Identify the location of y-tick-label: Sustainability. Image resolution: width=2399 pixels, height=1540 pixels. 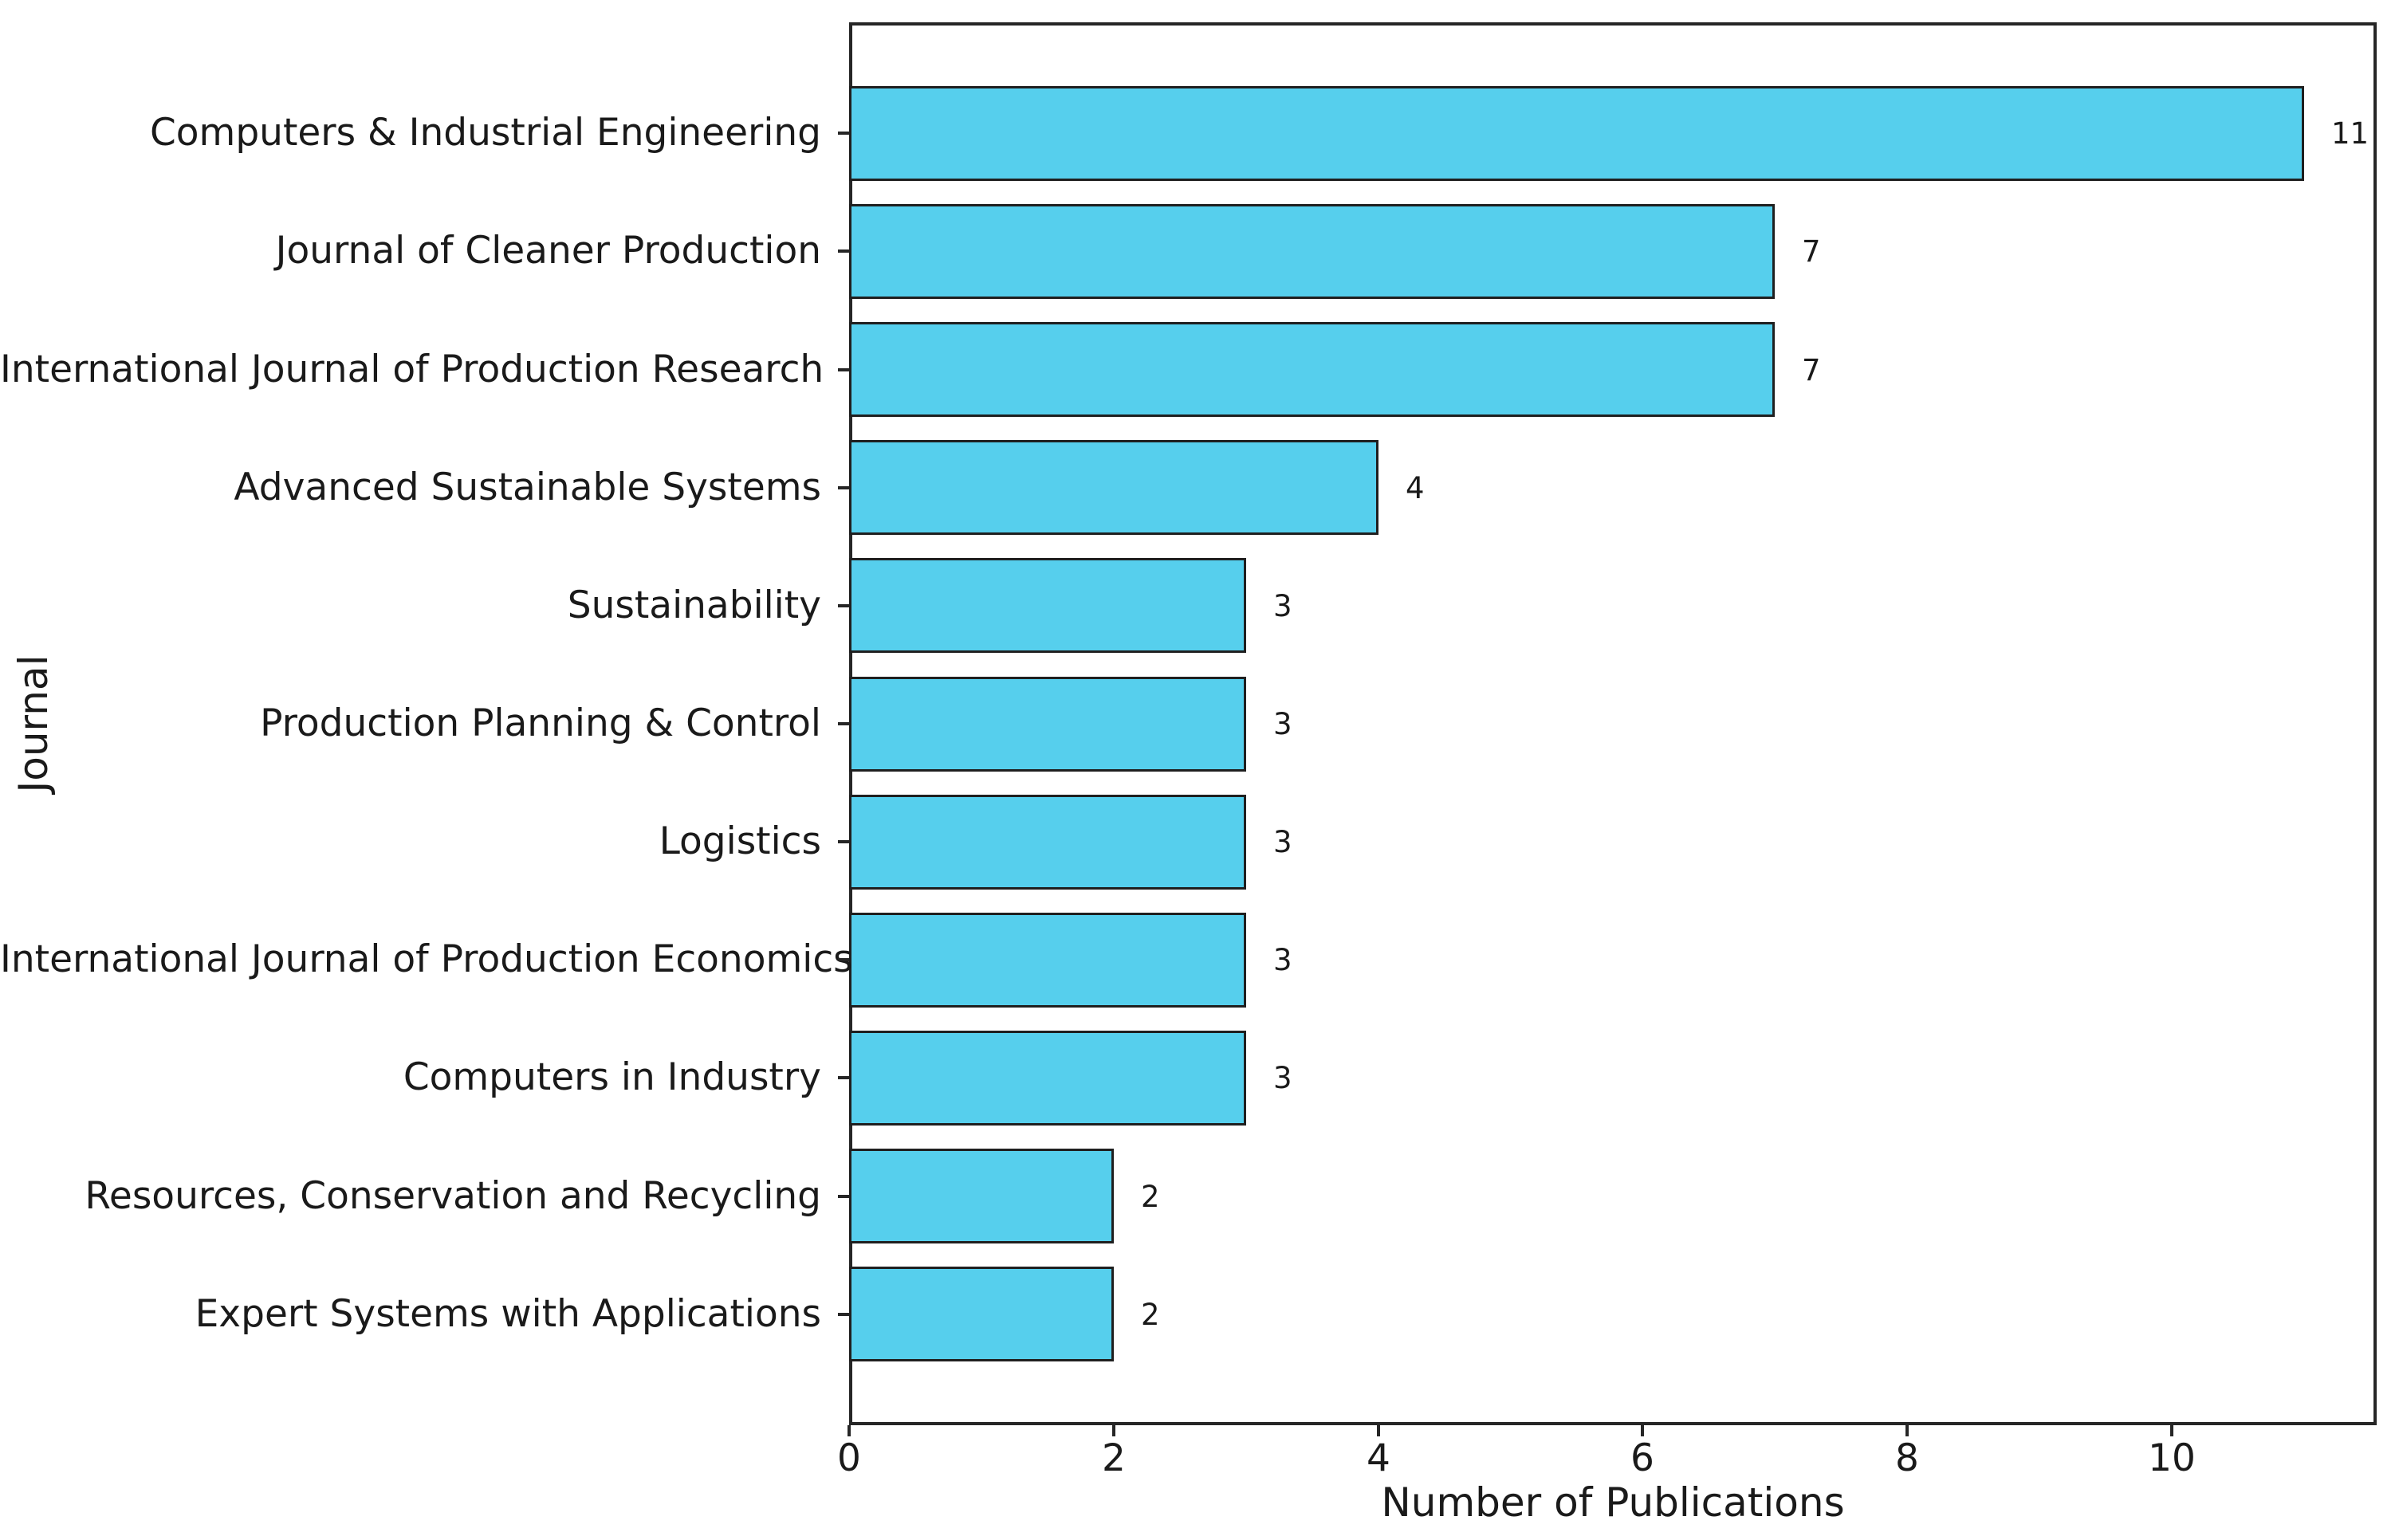
(694, 605).